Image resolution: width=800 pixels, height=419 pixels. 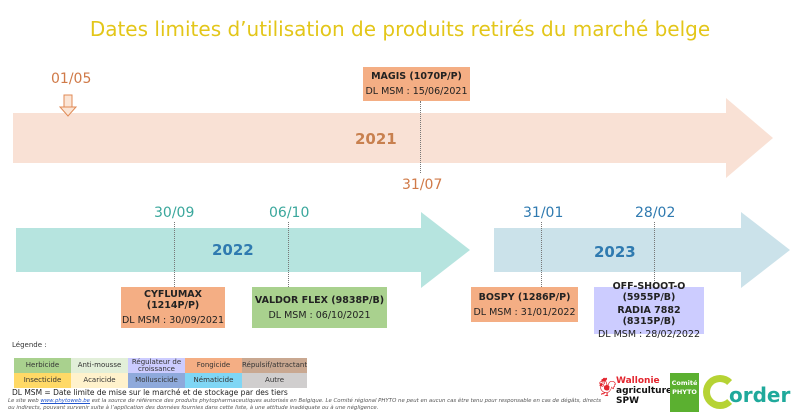 What do you see at coordinates (655, 213) in the screenshot?
I see `date-28-02: 28/02` at bounding box center [655, 213].